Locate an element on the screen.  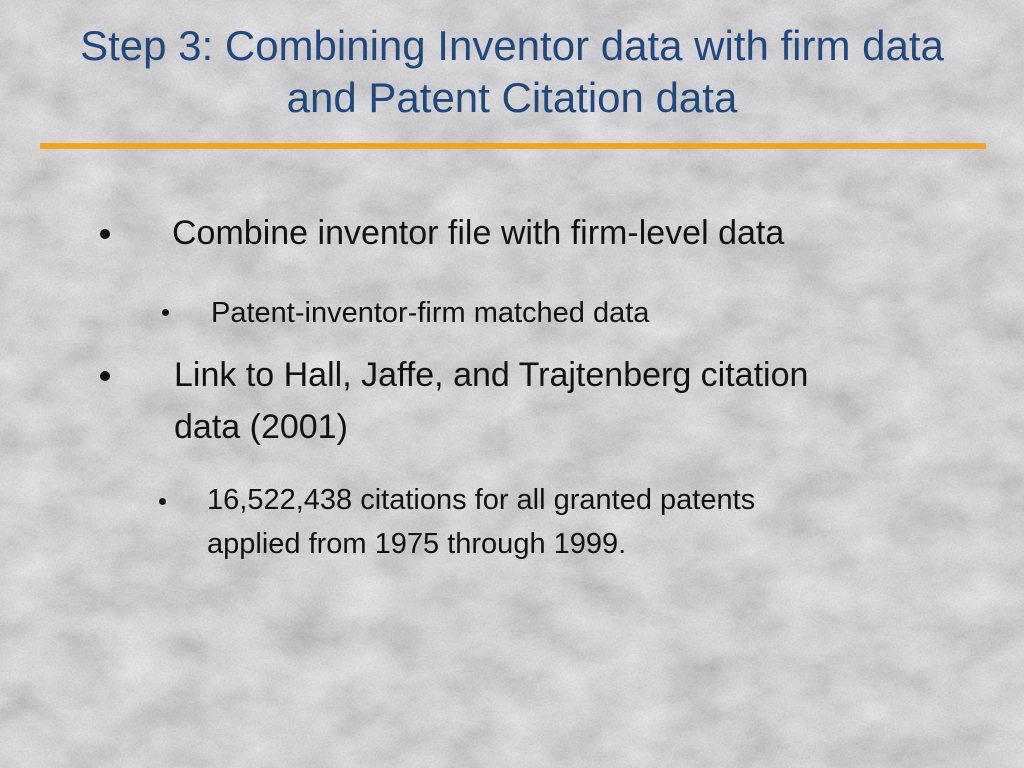
bullet-item-level2: Patent-inventor-firm matched data is located at coordinates (430, 313).